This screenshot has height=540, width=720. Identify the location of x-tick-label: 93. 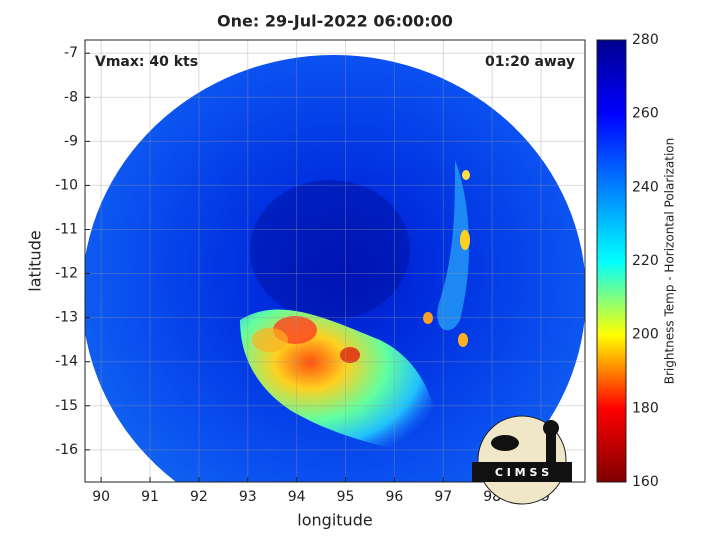
(248, 497).